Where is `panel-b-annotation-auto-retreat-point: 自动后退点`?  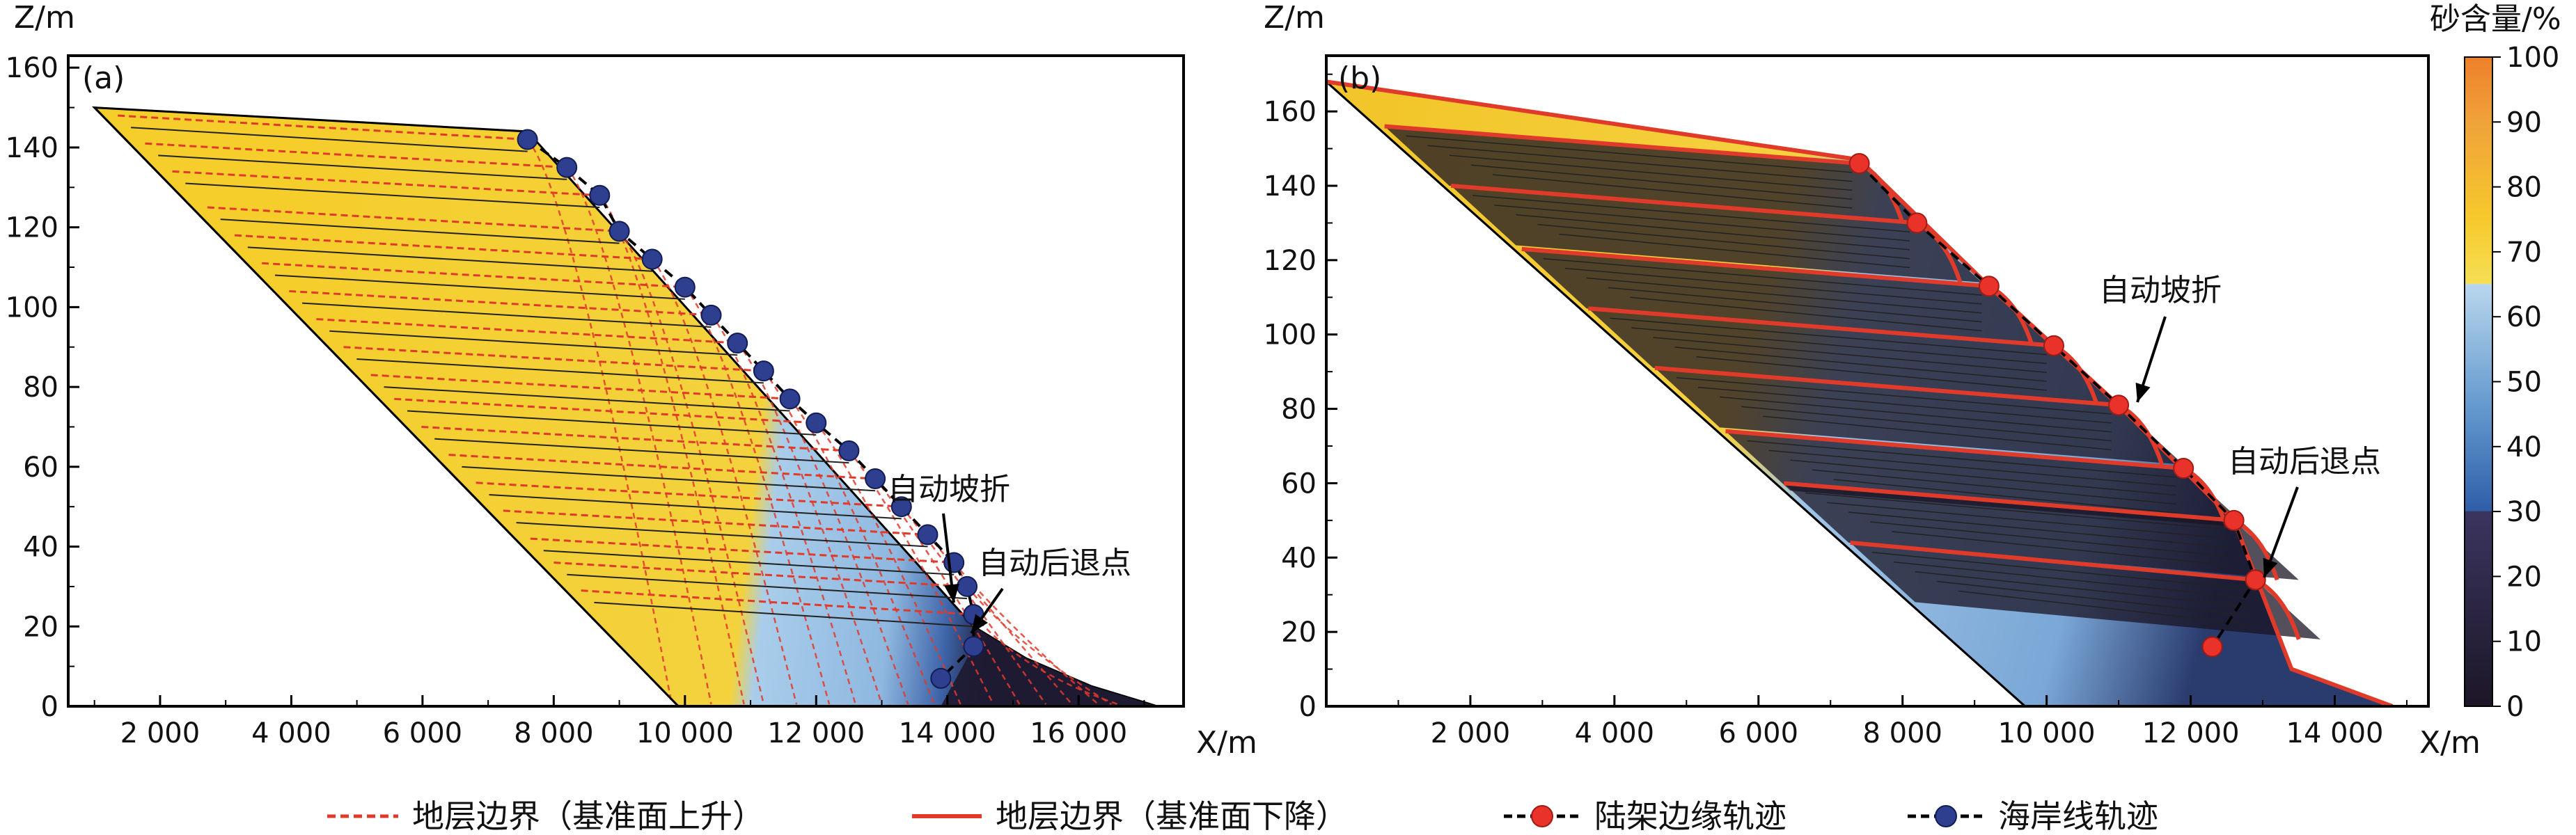
panel-b-annotation-auto-retreat-point: 自动后退点 is located at coordinates (2304, 461).